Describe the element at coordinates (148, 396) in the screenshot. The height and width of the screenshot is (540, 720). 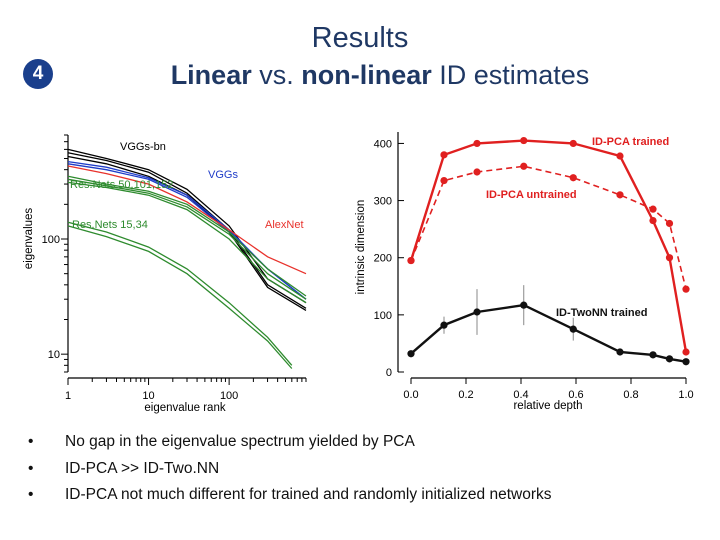
I see `left-x-tick-label: 10` at that location.